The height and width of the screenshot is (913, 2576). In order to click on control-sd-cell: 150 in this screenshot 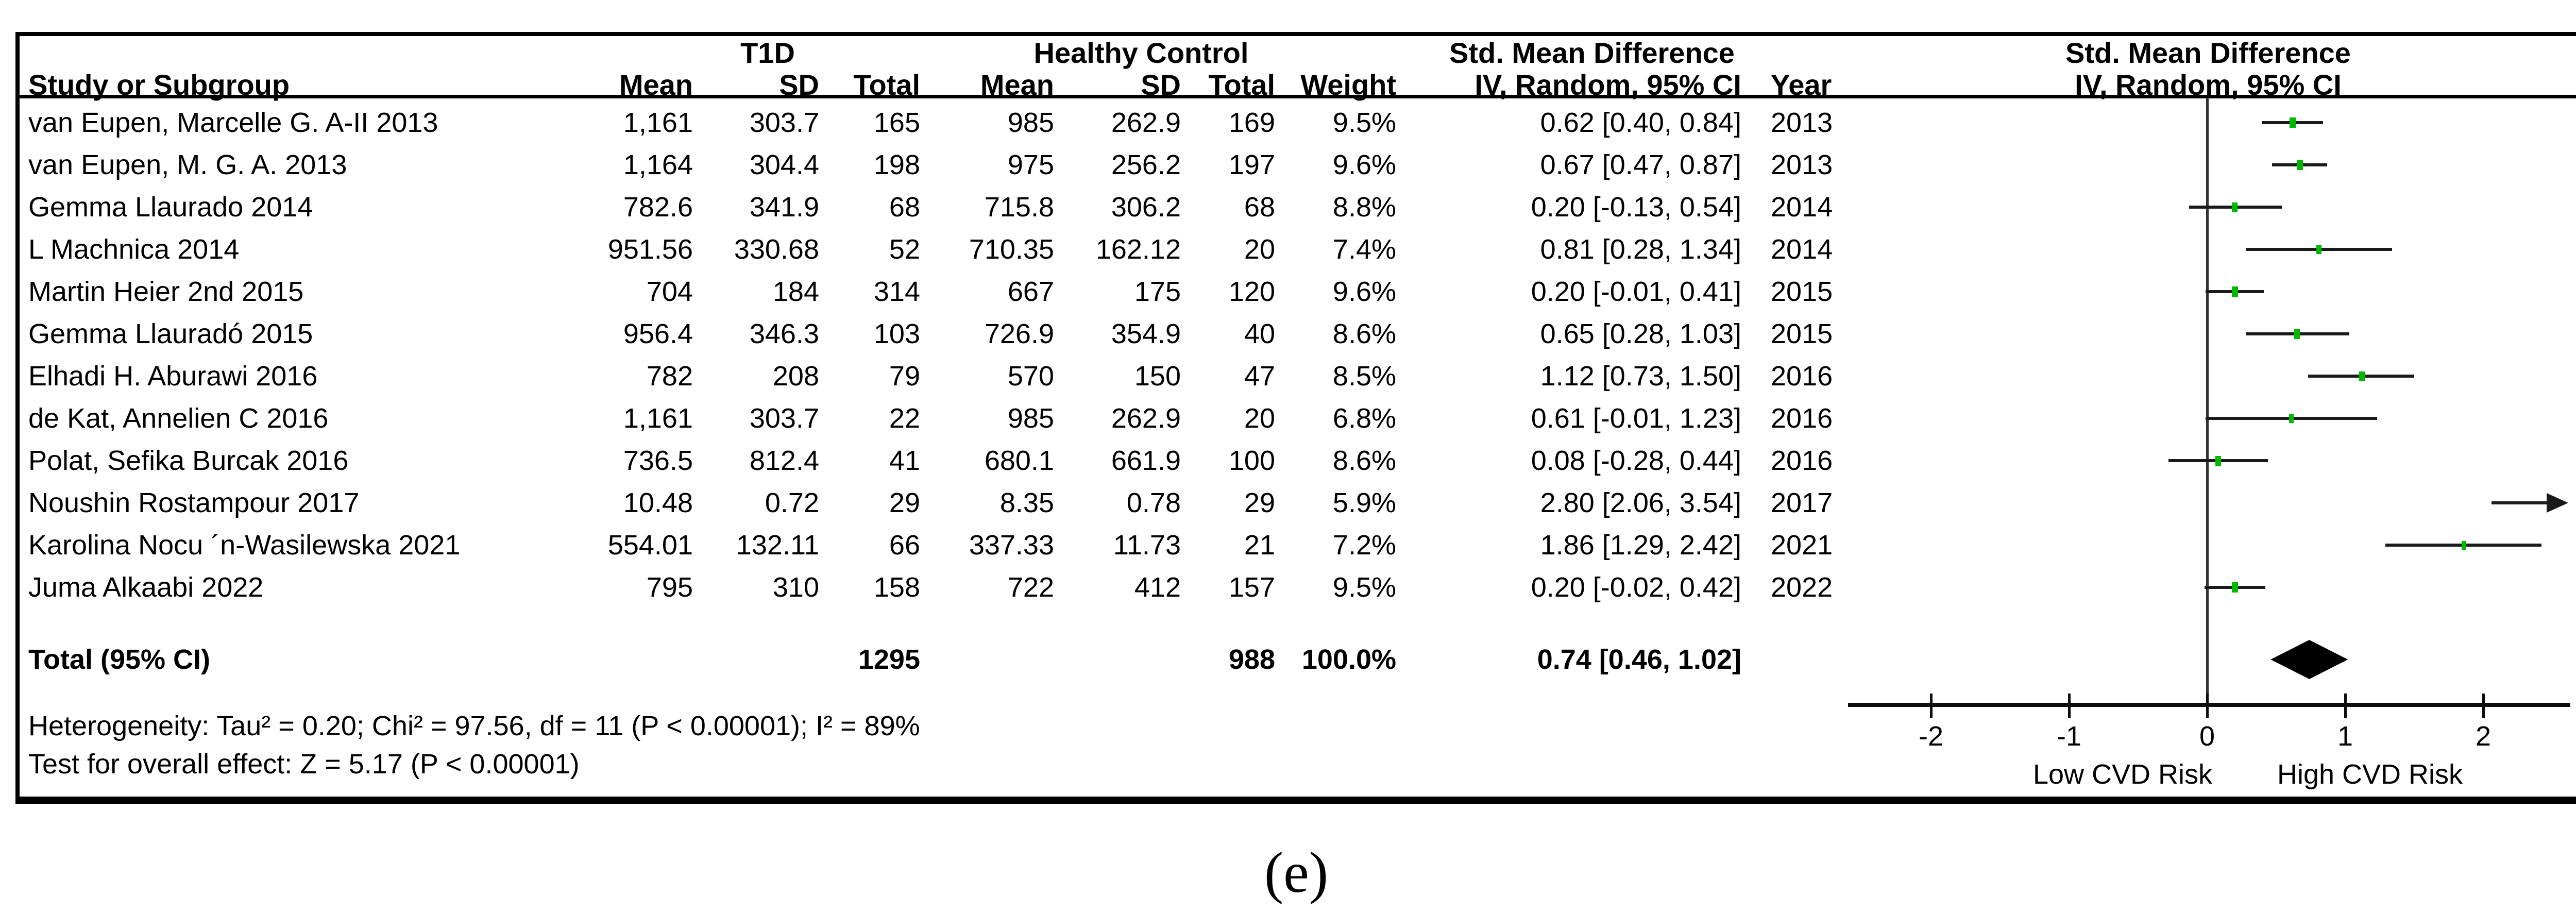, I will do `click(1157, 376)`.